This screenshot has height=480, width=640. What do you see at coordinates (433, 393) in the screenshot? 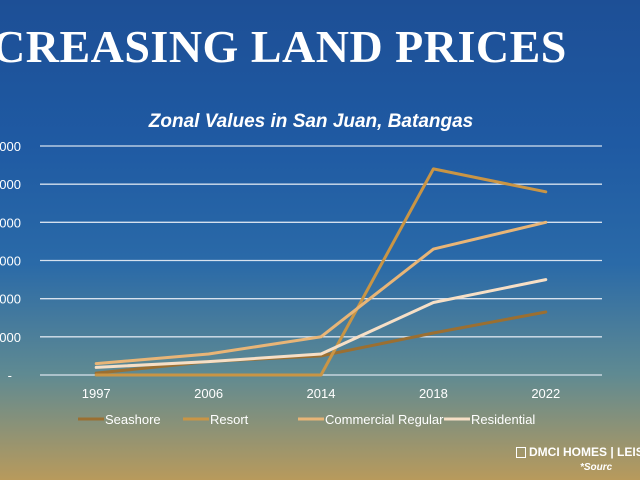
I see `x-tick-label: 2018` at bounding box center [433, 393].